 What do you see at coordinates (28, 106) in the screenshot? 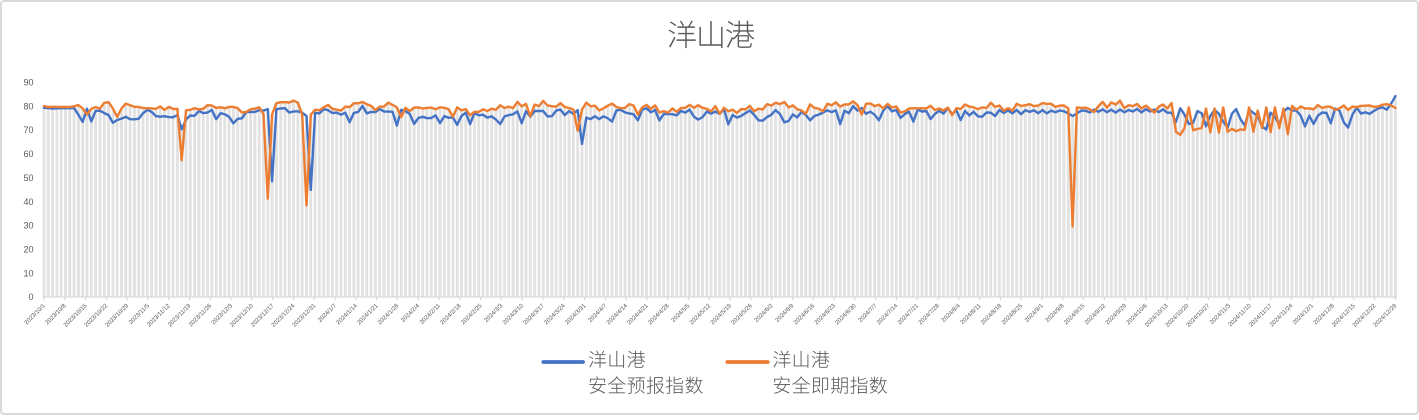
I see `svg-text: 80` at bounding box center [28, 106].